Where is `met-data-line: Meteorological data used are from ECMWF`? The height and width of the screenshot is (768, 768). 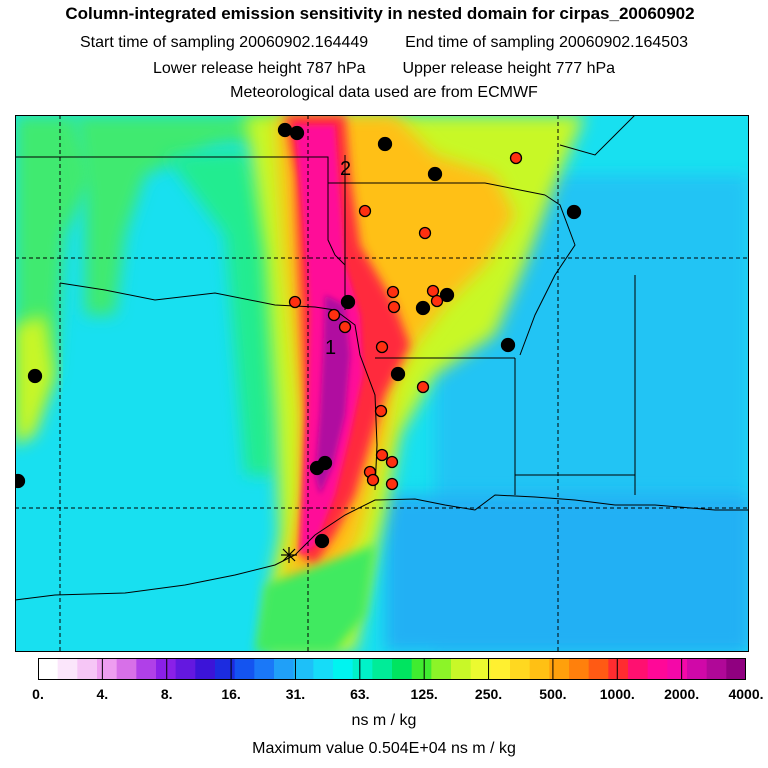 met-data-line: Meteorological data used are from ECMWF is located at coordinates (384, 92).